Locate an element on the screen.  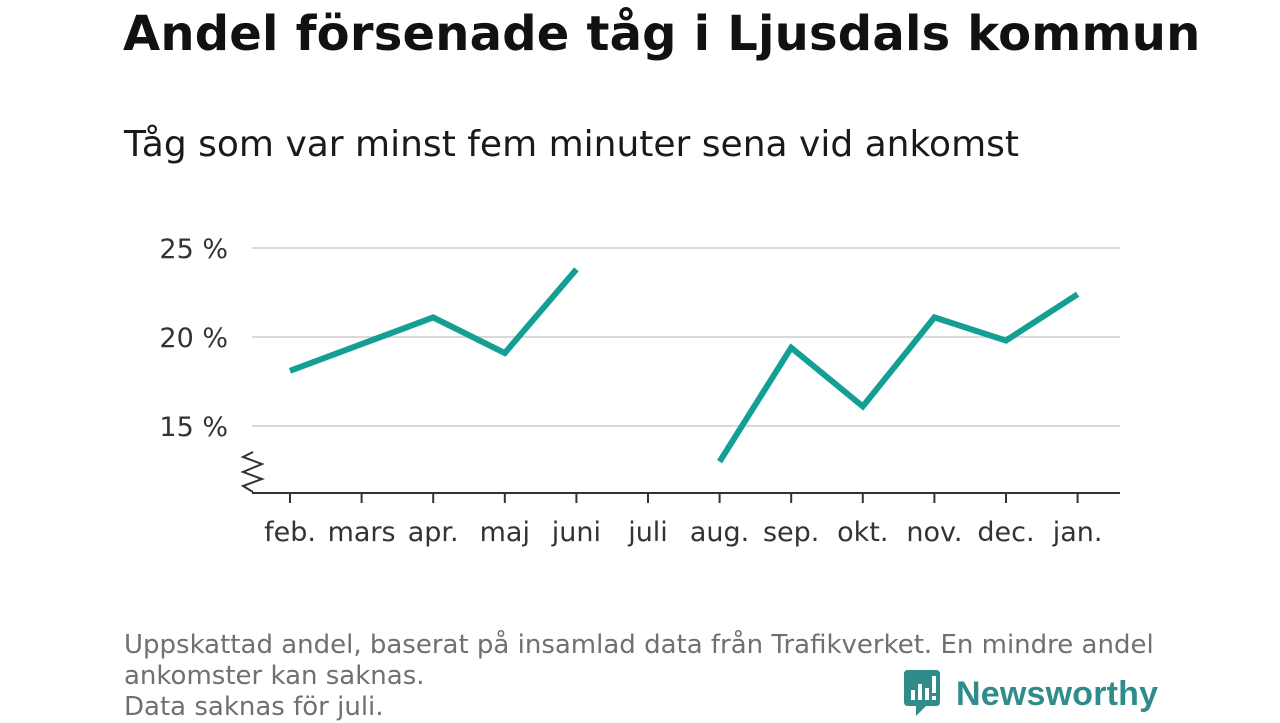
x-tick-label: jan. is located at coordinates (1077, 532).